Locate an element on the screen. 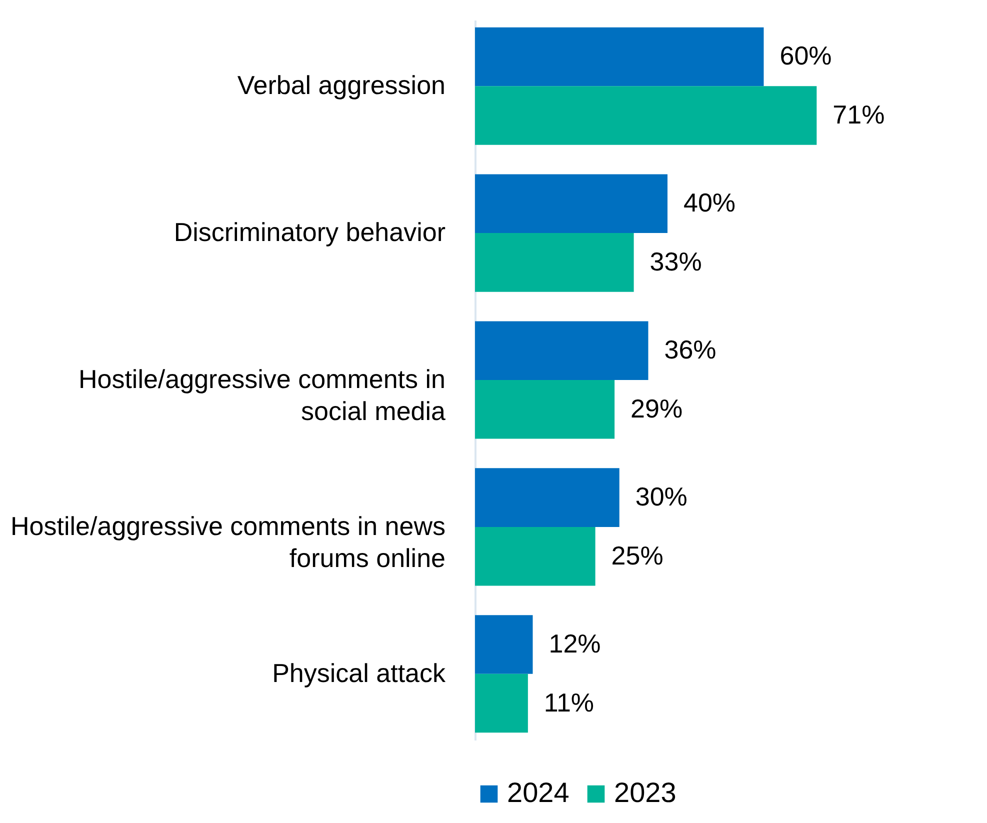 The image size is (987, 823). data-label: 71% is located at coordinates (858, 115).